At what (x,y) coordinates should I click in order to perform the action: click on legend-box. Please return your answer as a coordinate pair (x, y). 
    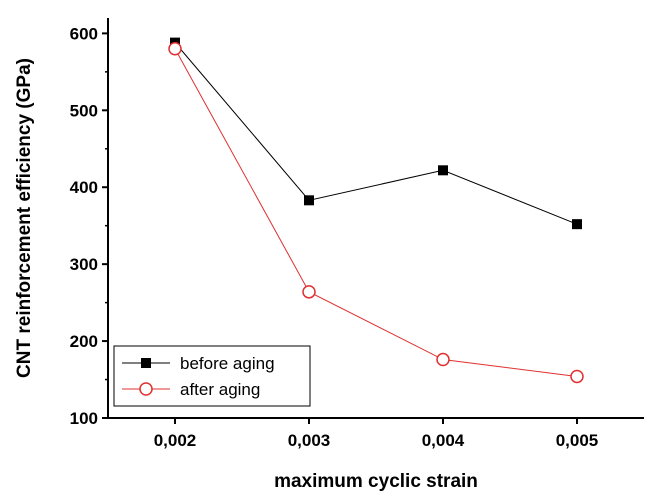
    Looking at the image, I should click on (212, 376).